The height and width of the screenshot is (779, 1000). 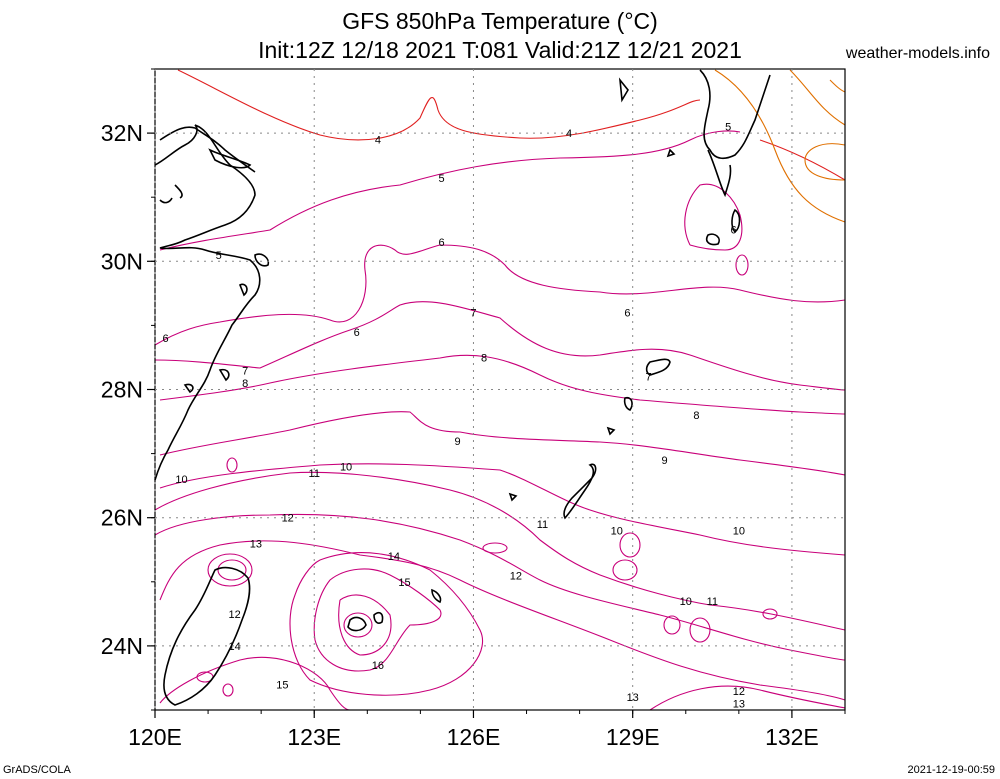 What do you see at coordinates (951, 770) in the screenshot?
I see `footer-timestamp: 2021-12-19-00:59` at bounding box center [951, 770].